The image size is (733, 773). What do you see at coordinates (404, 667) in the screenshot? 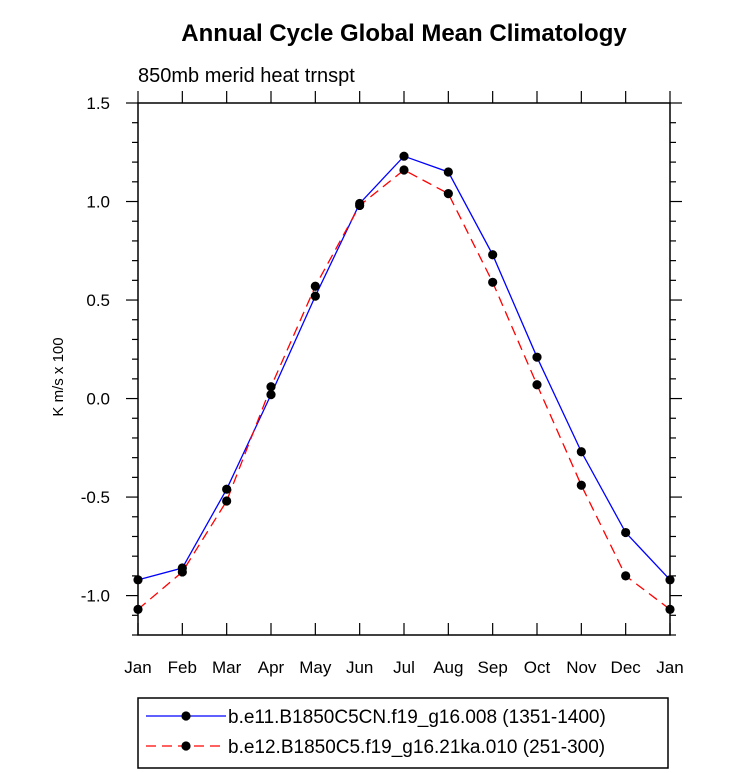
I see `x-tick-label: Jul` at bounding box center [404, 667].